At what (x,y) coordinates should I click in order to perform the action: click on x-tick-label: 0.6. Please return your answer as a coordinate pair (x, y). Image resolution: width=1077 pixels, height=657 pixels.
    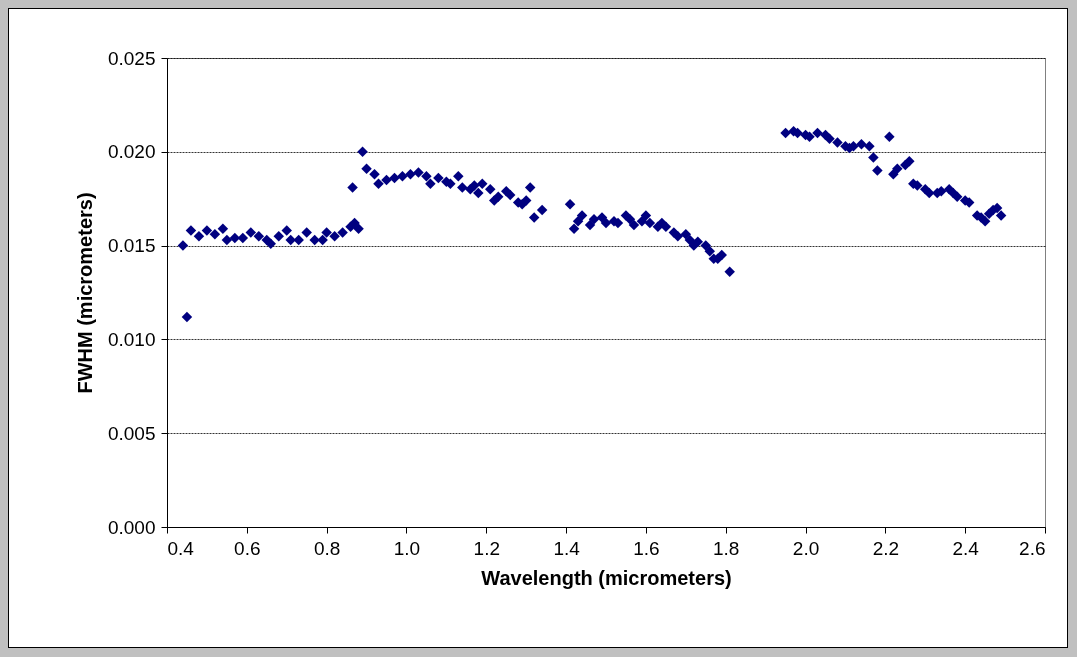
    Looking at the image, I should click on (247, 548).